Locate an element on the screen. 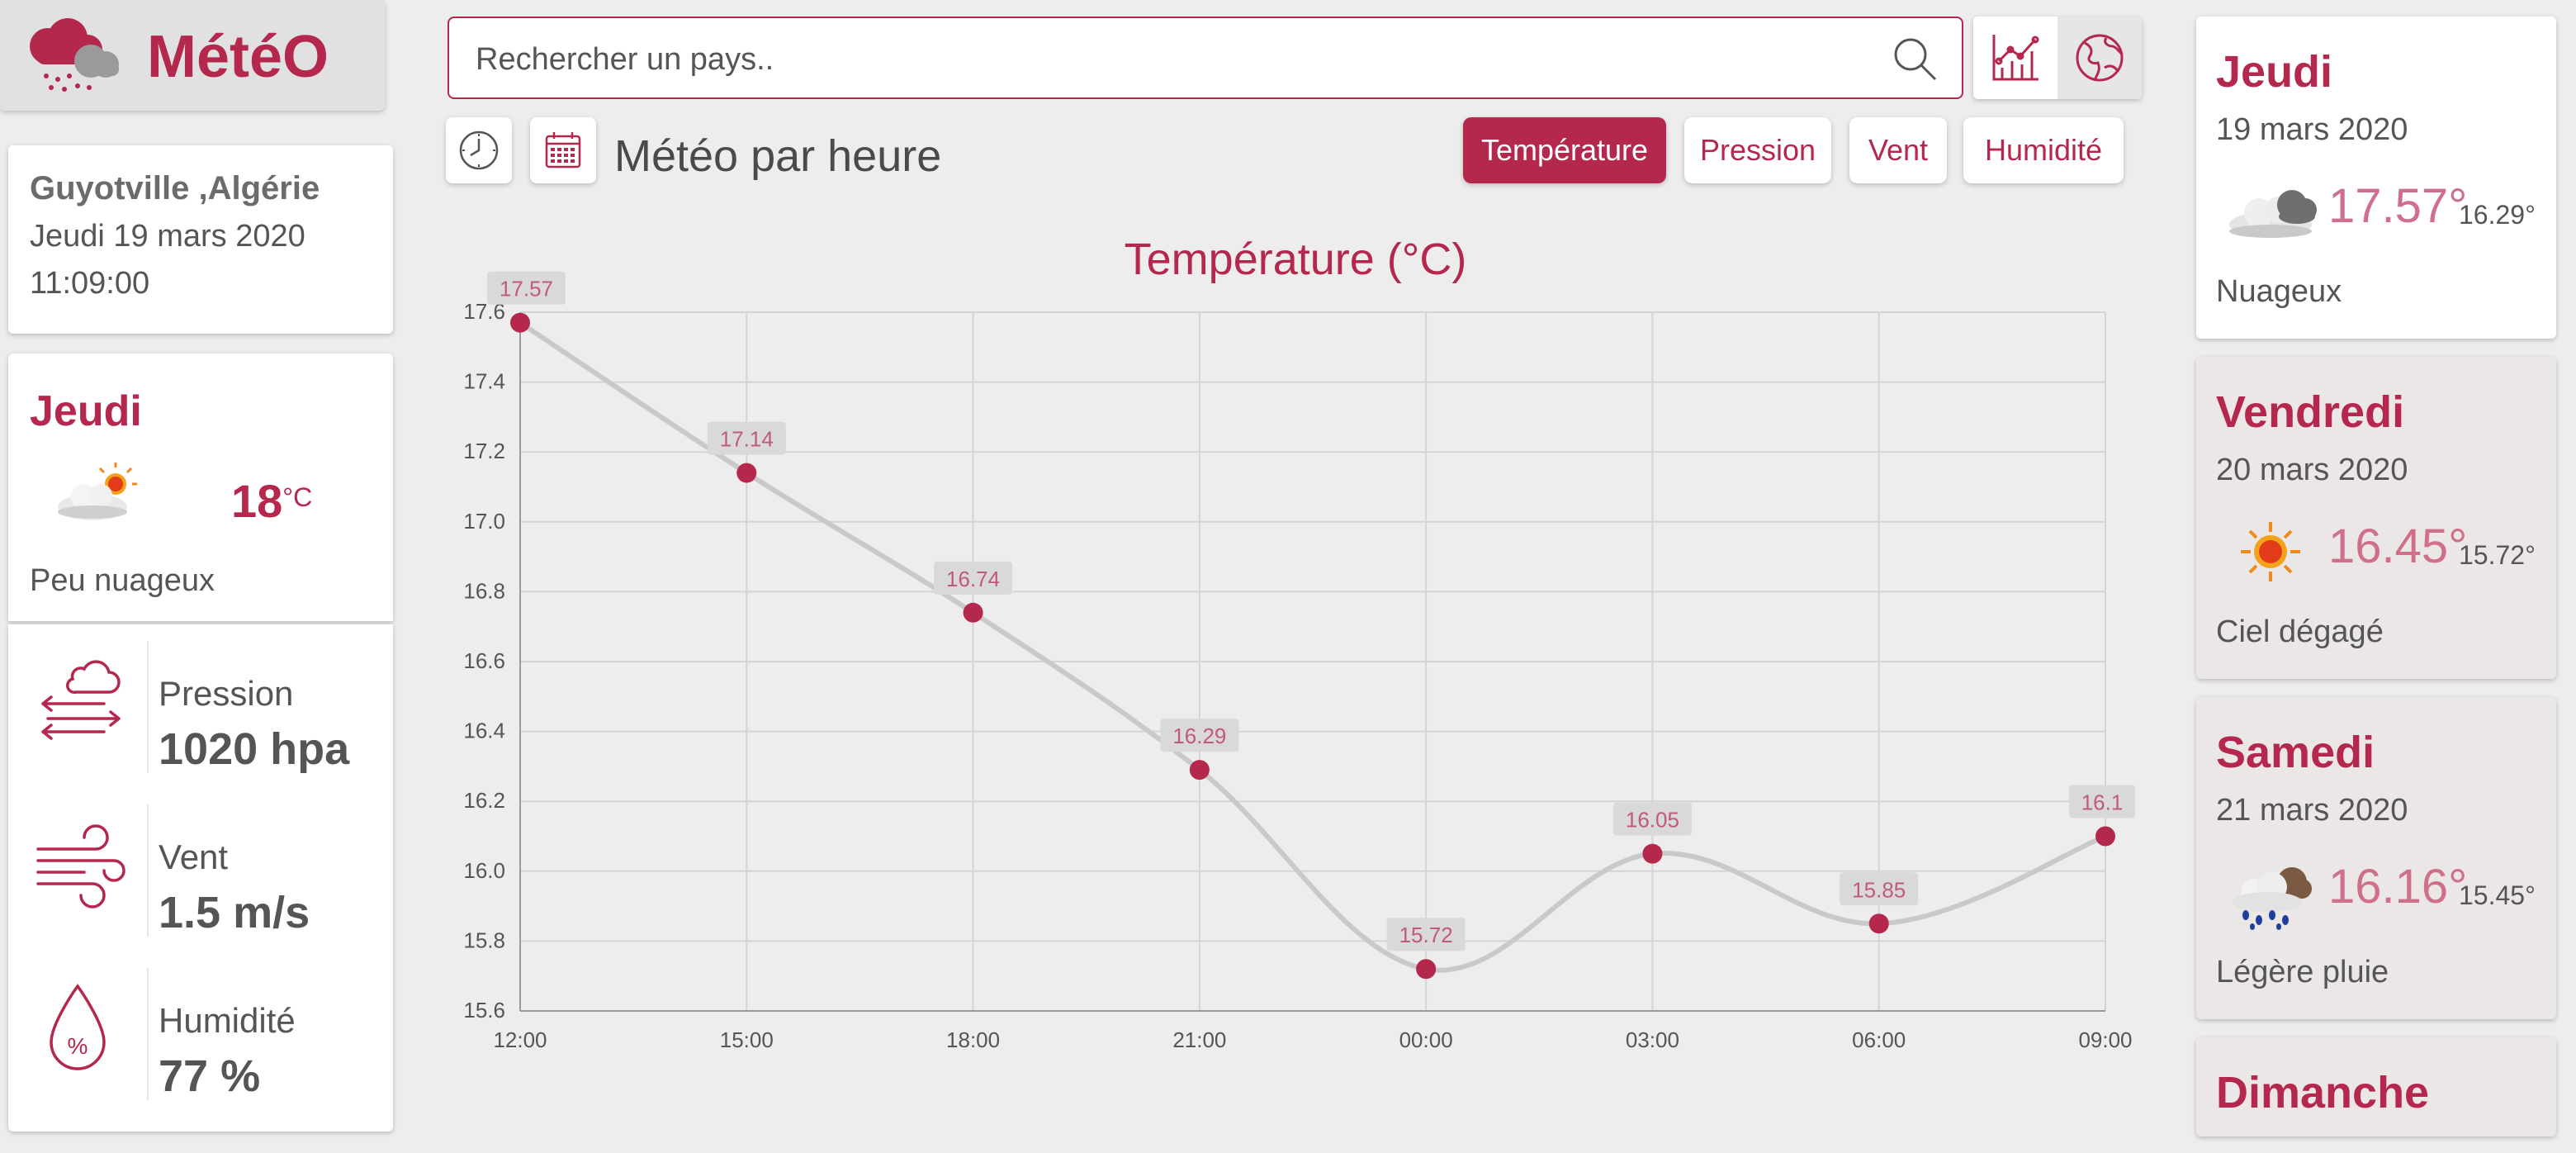 Image resolution: width=2576 pixels, height=1153 pixels. stat-humidity: % Humidité 77 % is located at coordinates (200, 1032).